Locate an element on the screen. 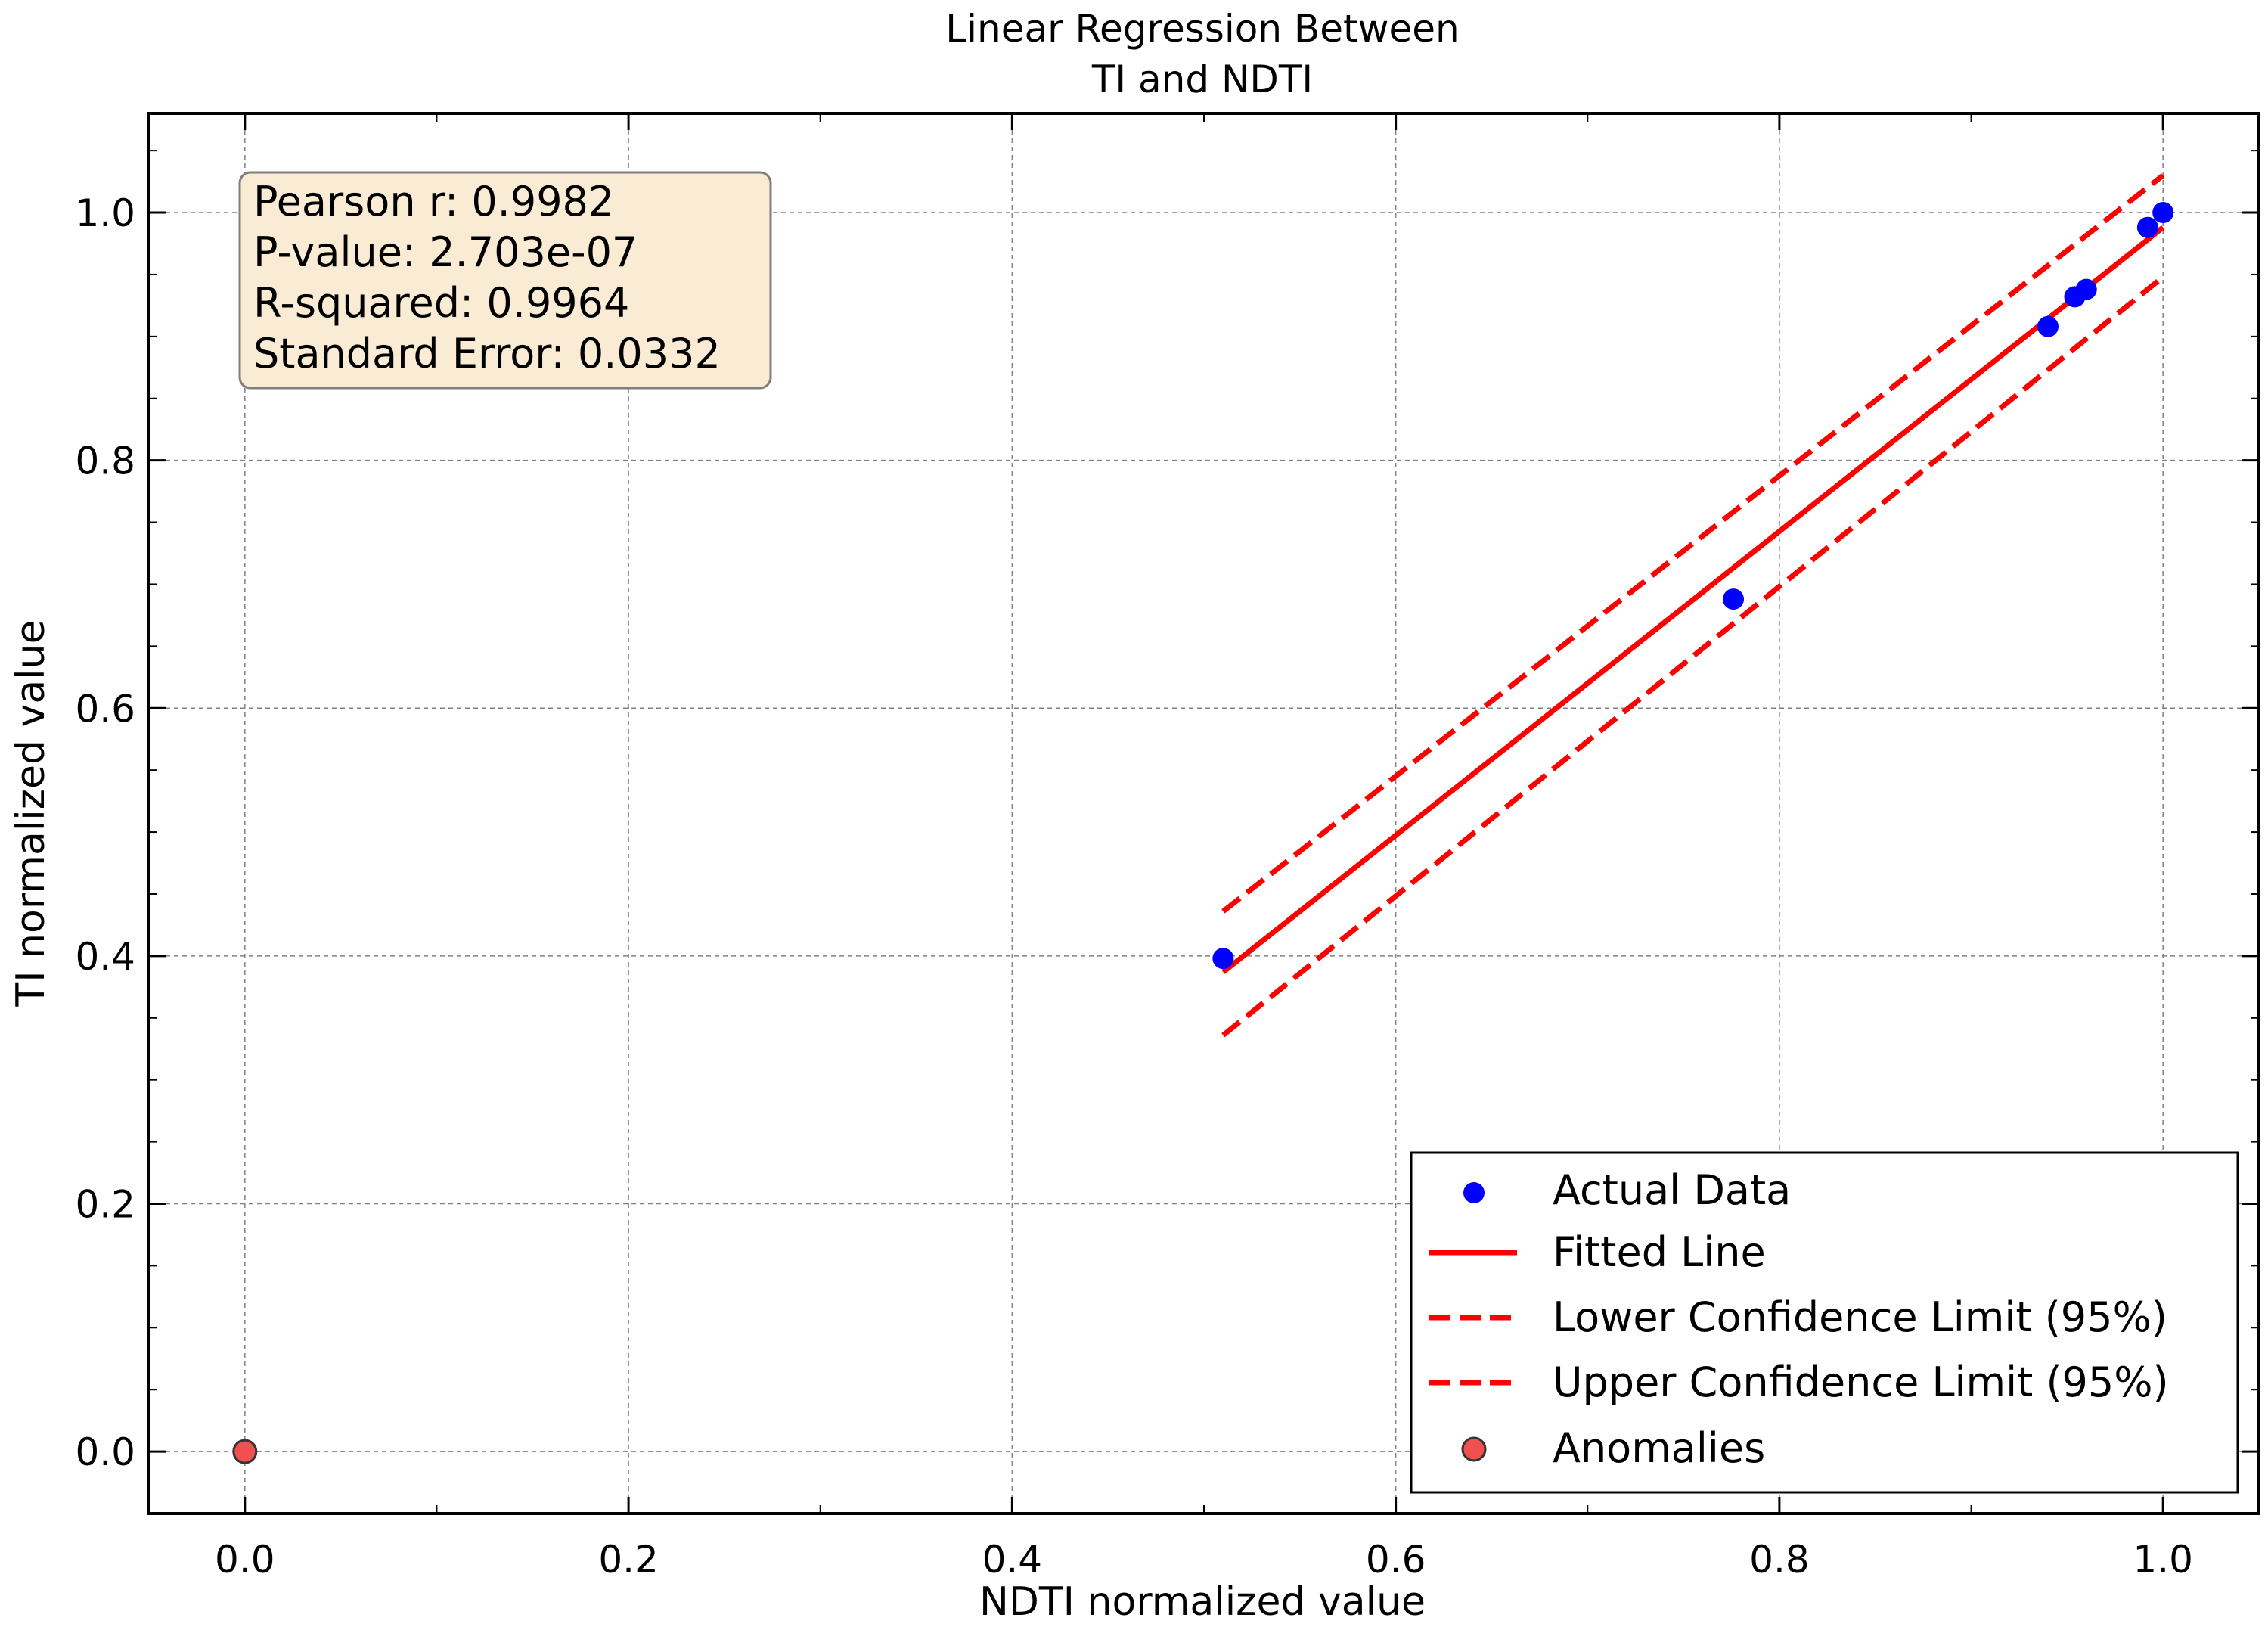 The image size is (2268, 1633). x-tick-label-2: 0.4 is located at coordinates (1012, 1560).